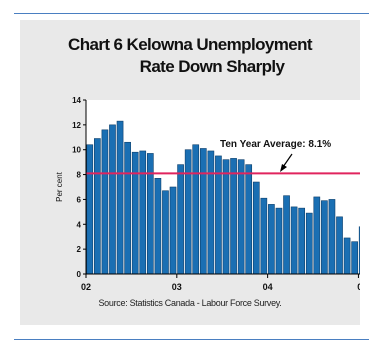  What do you see at coordinates (191, 339) in the screenshot?
I see `bottom-rule` at bounding box center [191, 339].